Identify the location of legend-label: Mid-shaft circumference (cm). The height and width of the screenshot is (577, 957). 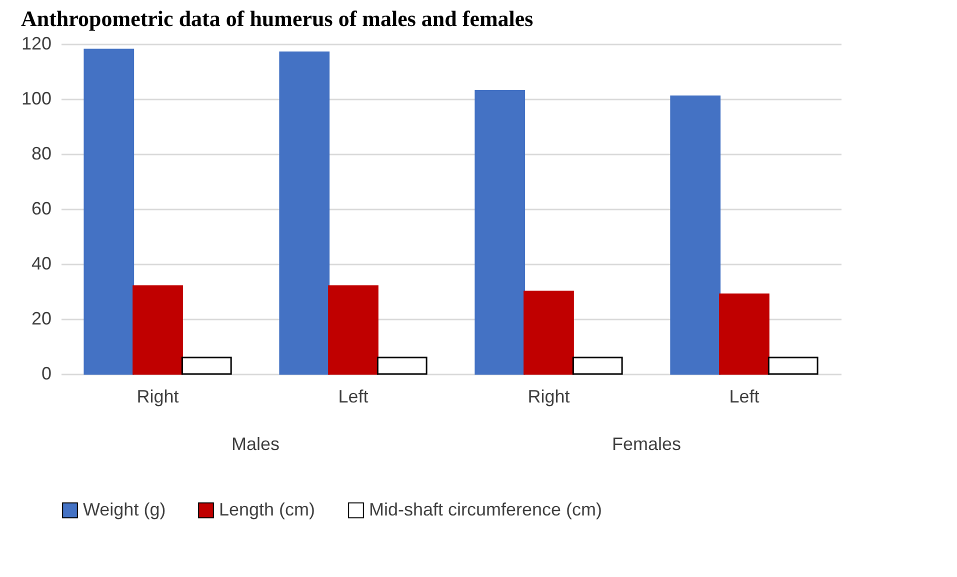
(485, 509).